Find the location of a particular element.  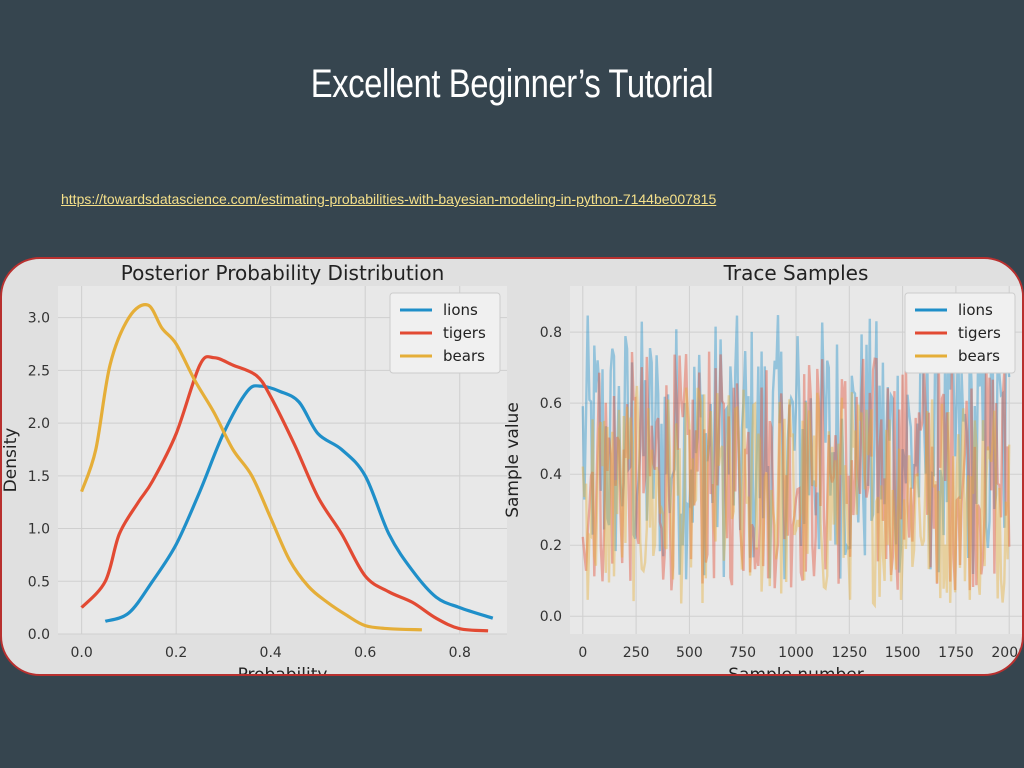

trace-legend-label-lions: lions is located at coordinates (975, 310).